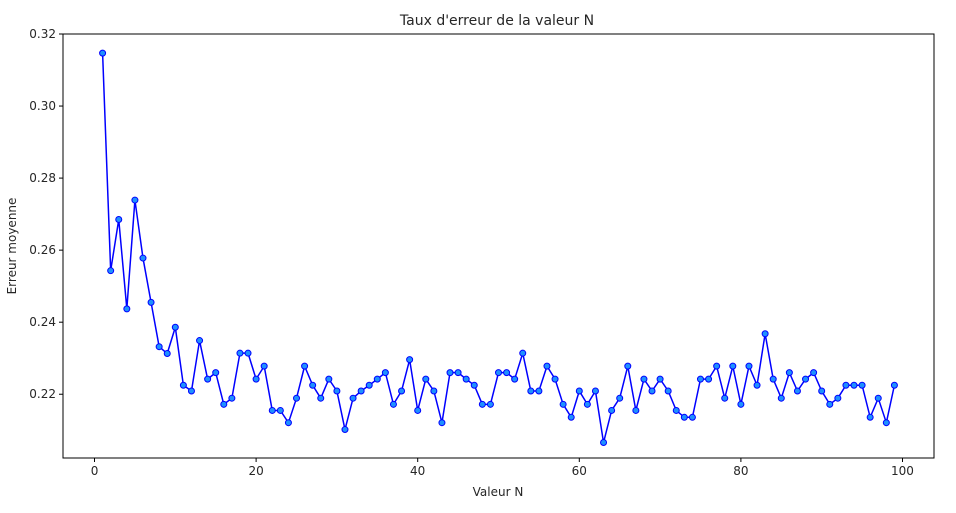 The width and height of the screenshot is (956, 513). Describe the element at coordinates (255, 471) in the screenshot. I see `x-tick-label: 20` at that location.